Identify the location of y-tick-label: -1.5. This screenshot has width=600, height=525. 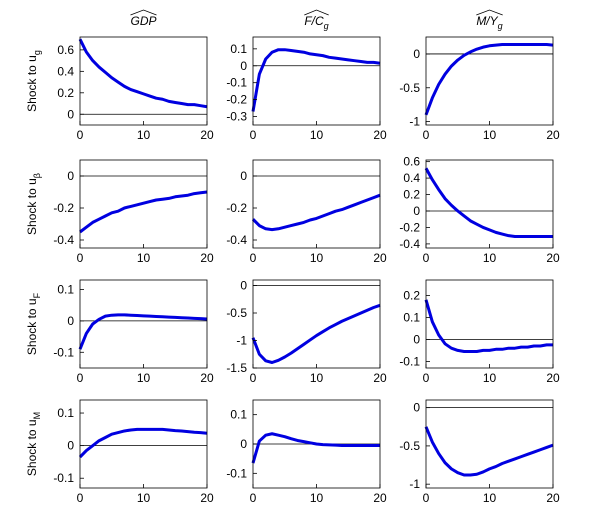
(236, 368).